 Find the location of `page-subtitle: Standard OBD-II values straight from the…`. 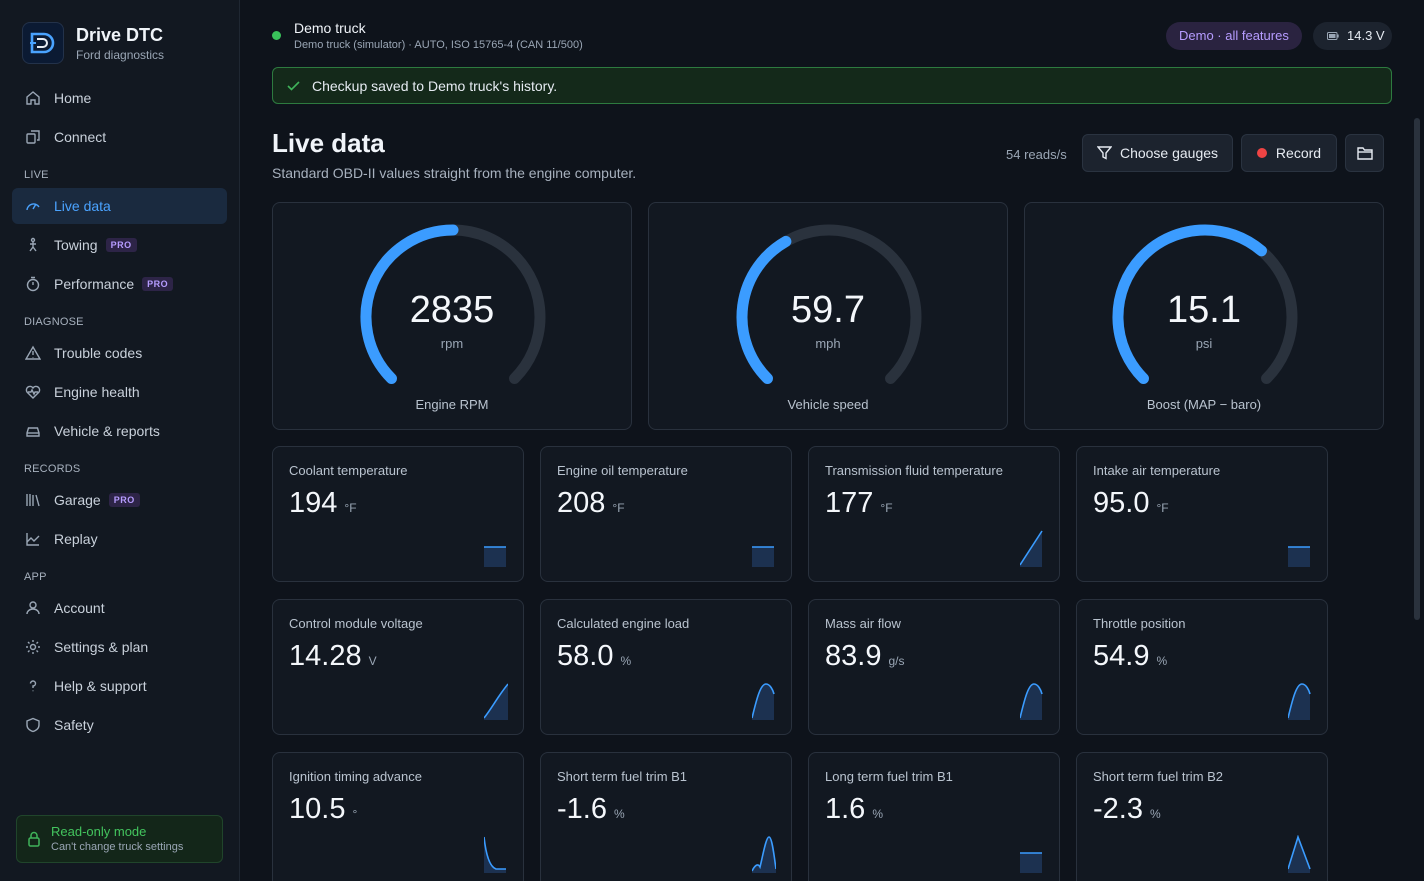

page-subtitle: Standard OBD-II values straight from the… is located at coordinates (454, 173).